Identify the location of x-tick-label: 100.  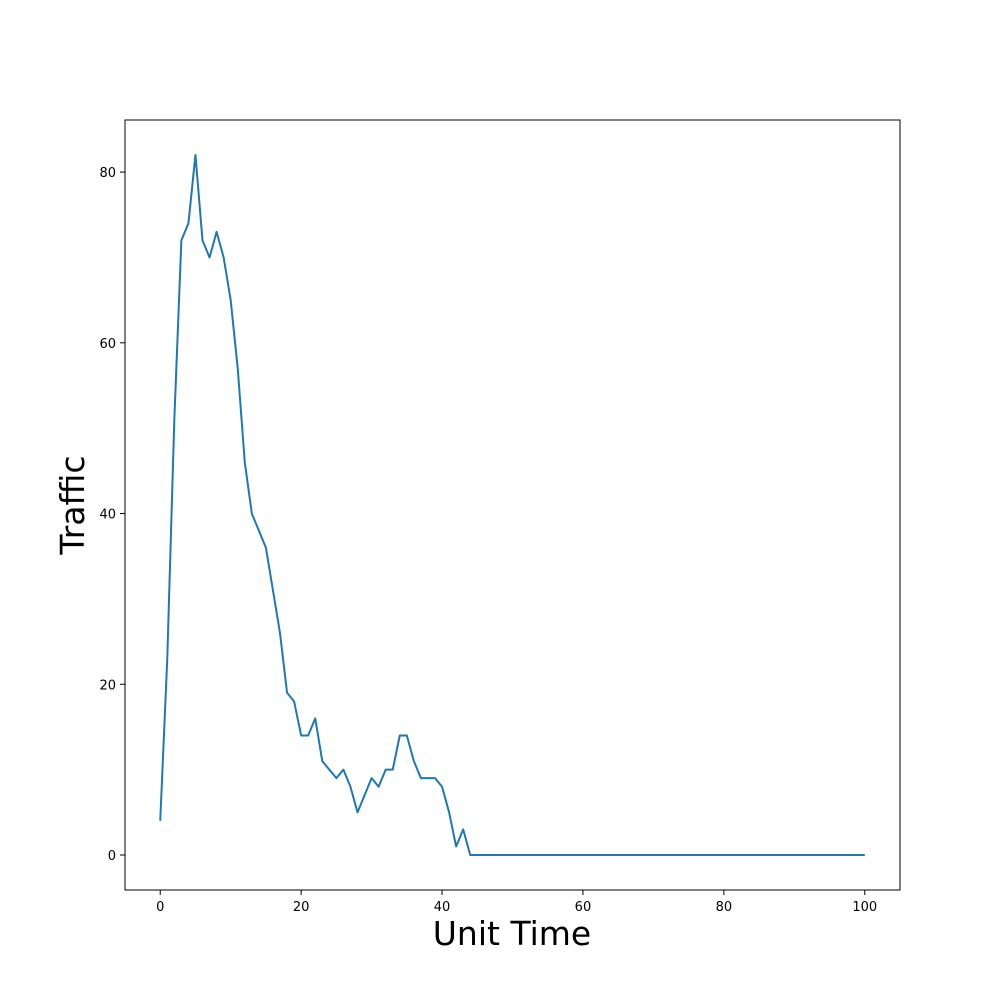
(864, 907).